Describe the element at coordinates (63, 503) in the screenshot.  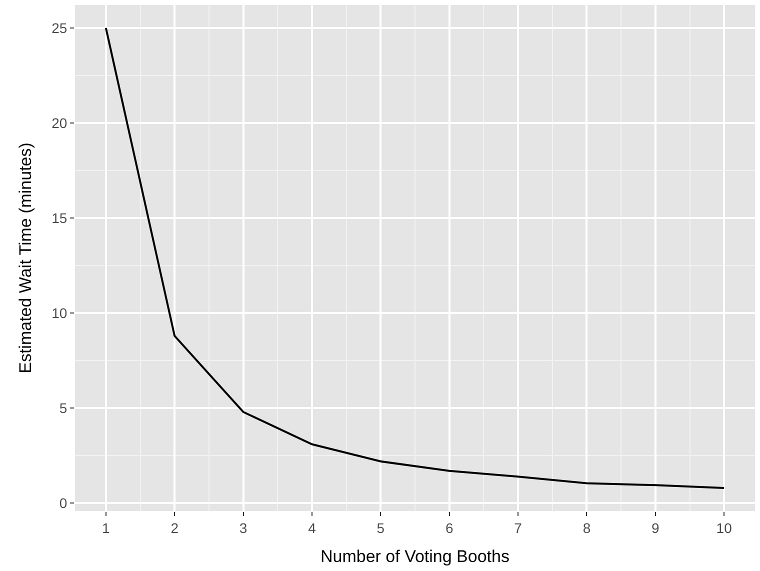
I see `y-tick-label: 0` at that location.